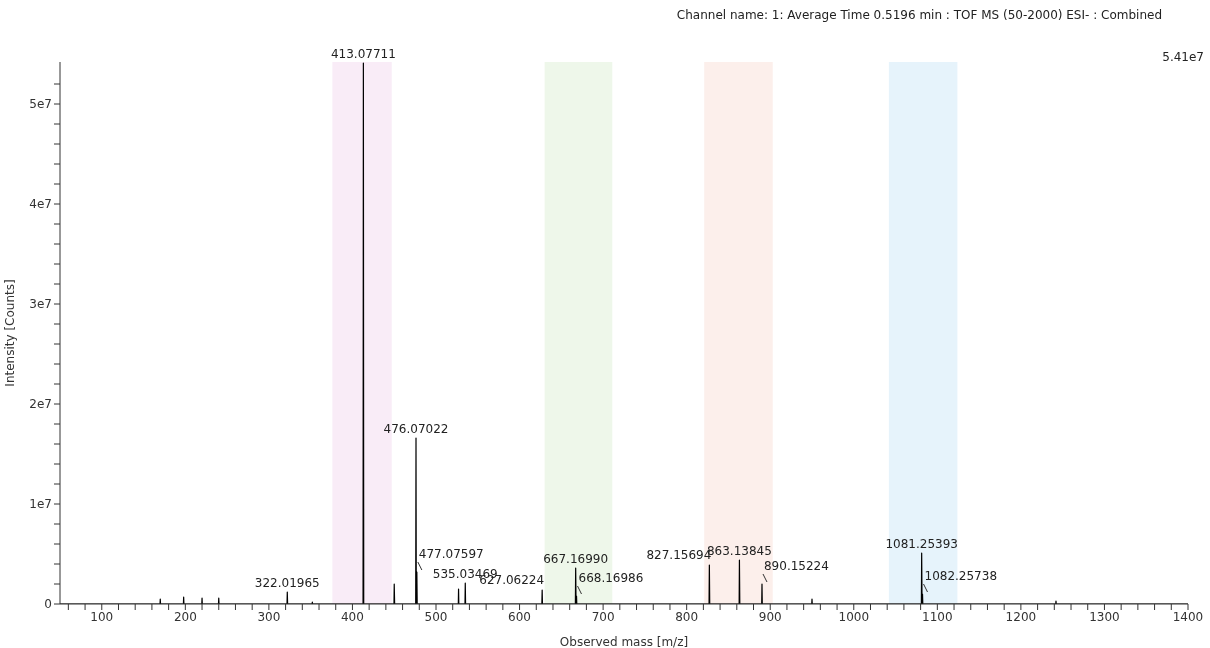 The width and height of the screenshot is (1210, 648). What do you see at coordinates (40, 504) in the screenshot?
I see `y-tick-label: 1e7` at bounding box center [40, 504].